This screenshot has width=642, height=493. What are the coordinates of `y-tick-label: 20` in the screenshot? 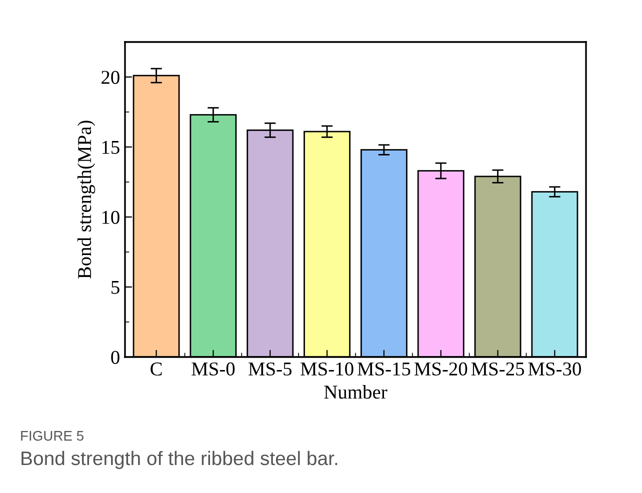 It's located at (111, 77).